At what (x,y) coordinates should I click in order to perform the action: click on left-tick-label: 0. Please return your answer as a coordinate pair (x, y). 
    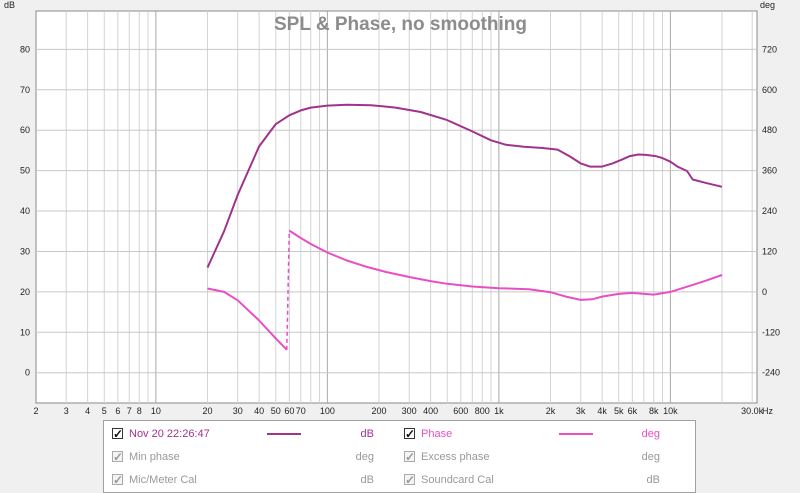
    Looking at the image, I should click on (27, 373).